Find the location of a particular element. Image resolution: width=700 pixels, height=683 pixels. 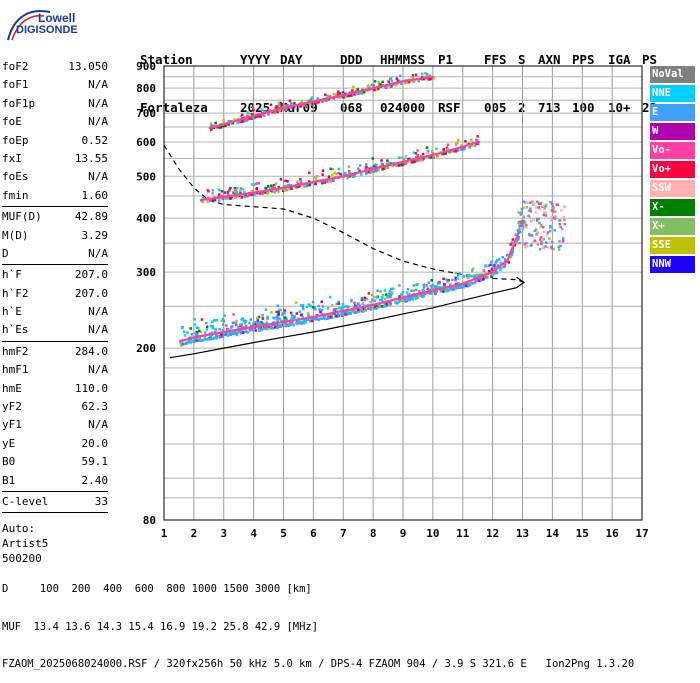

param-value: 13.050 is located at coordinates (88, 66).